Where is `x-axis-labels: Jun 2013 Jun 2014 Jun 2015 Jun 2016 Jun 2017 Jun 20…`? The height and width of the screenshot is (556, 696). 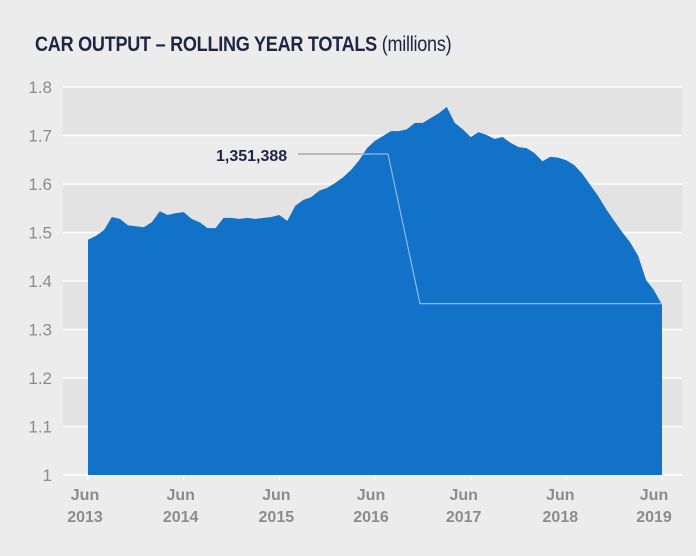
x-axis-labels: Jun 2013 Jun 2014 Jun 2015 Jun 2016 Jun 2017 Jun 20… is located at coordinates (369, 506).